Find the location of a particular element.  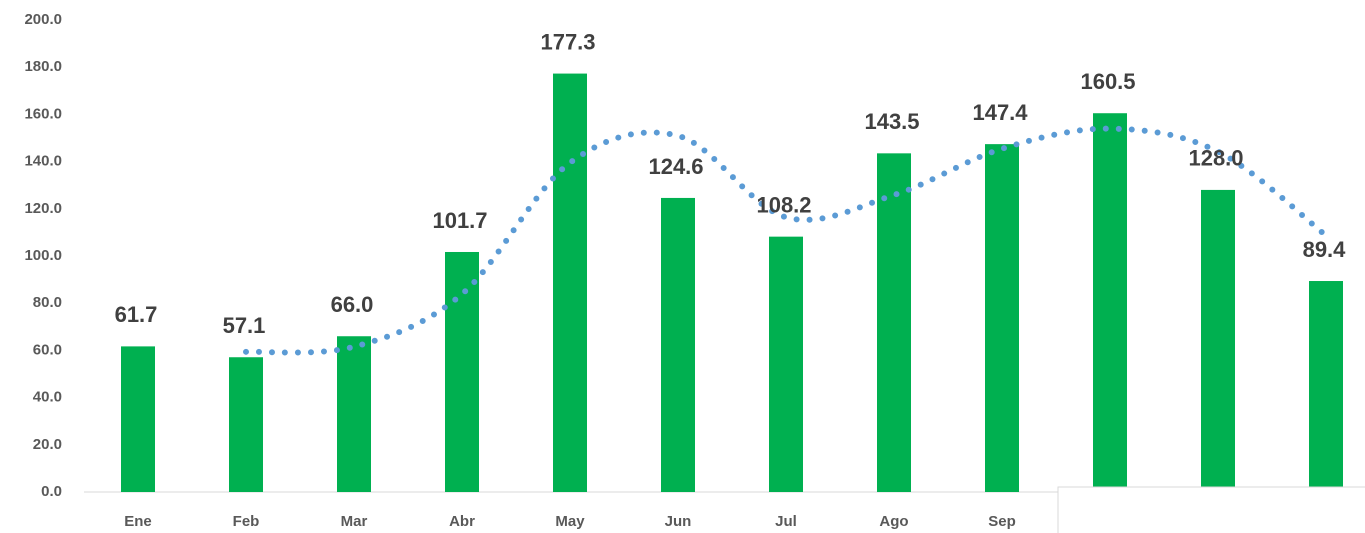

value-label: 66.0 is located at coordinates (352, 304).